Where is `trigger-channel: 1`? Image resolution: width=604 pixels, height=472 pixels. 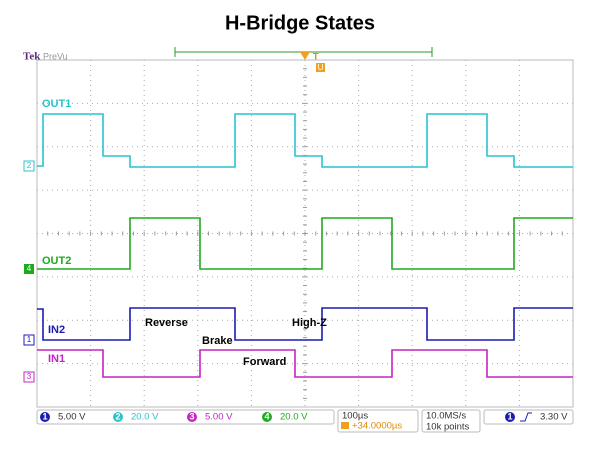
trigger-channel: 1 is located at coordinates (509, 416).